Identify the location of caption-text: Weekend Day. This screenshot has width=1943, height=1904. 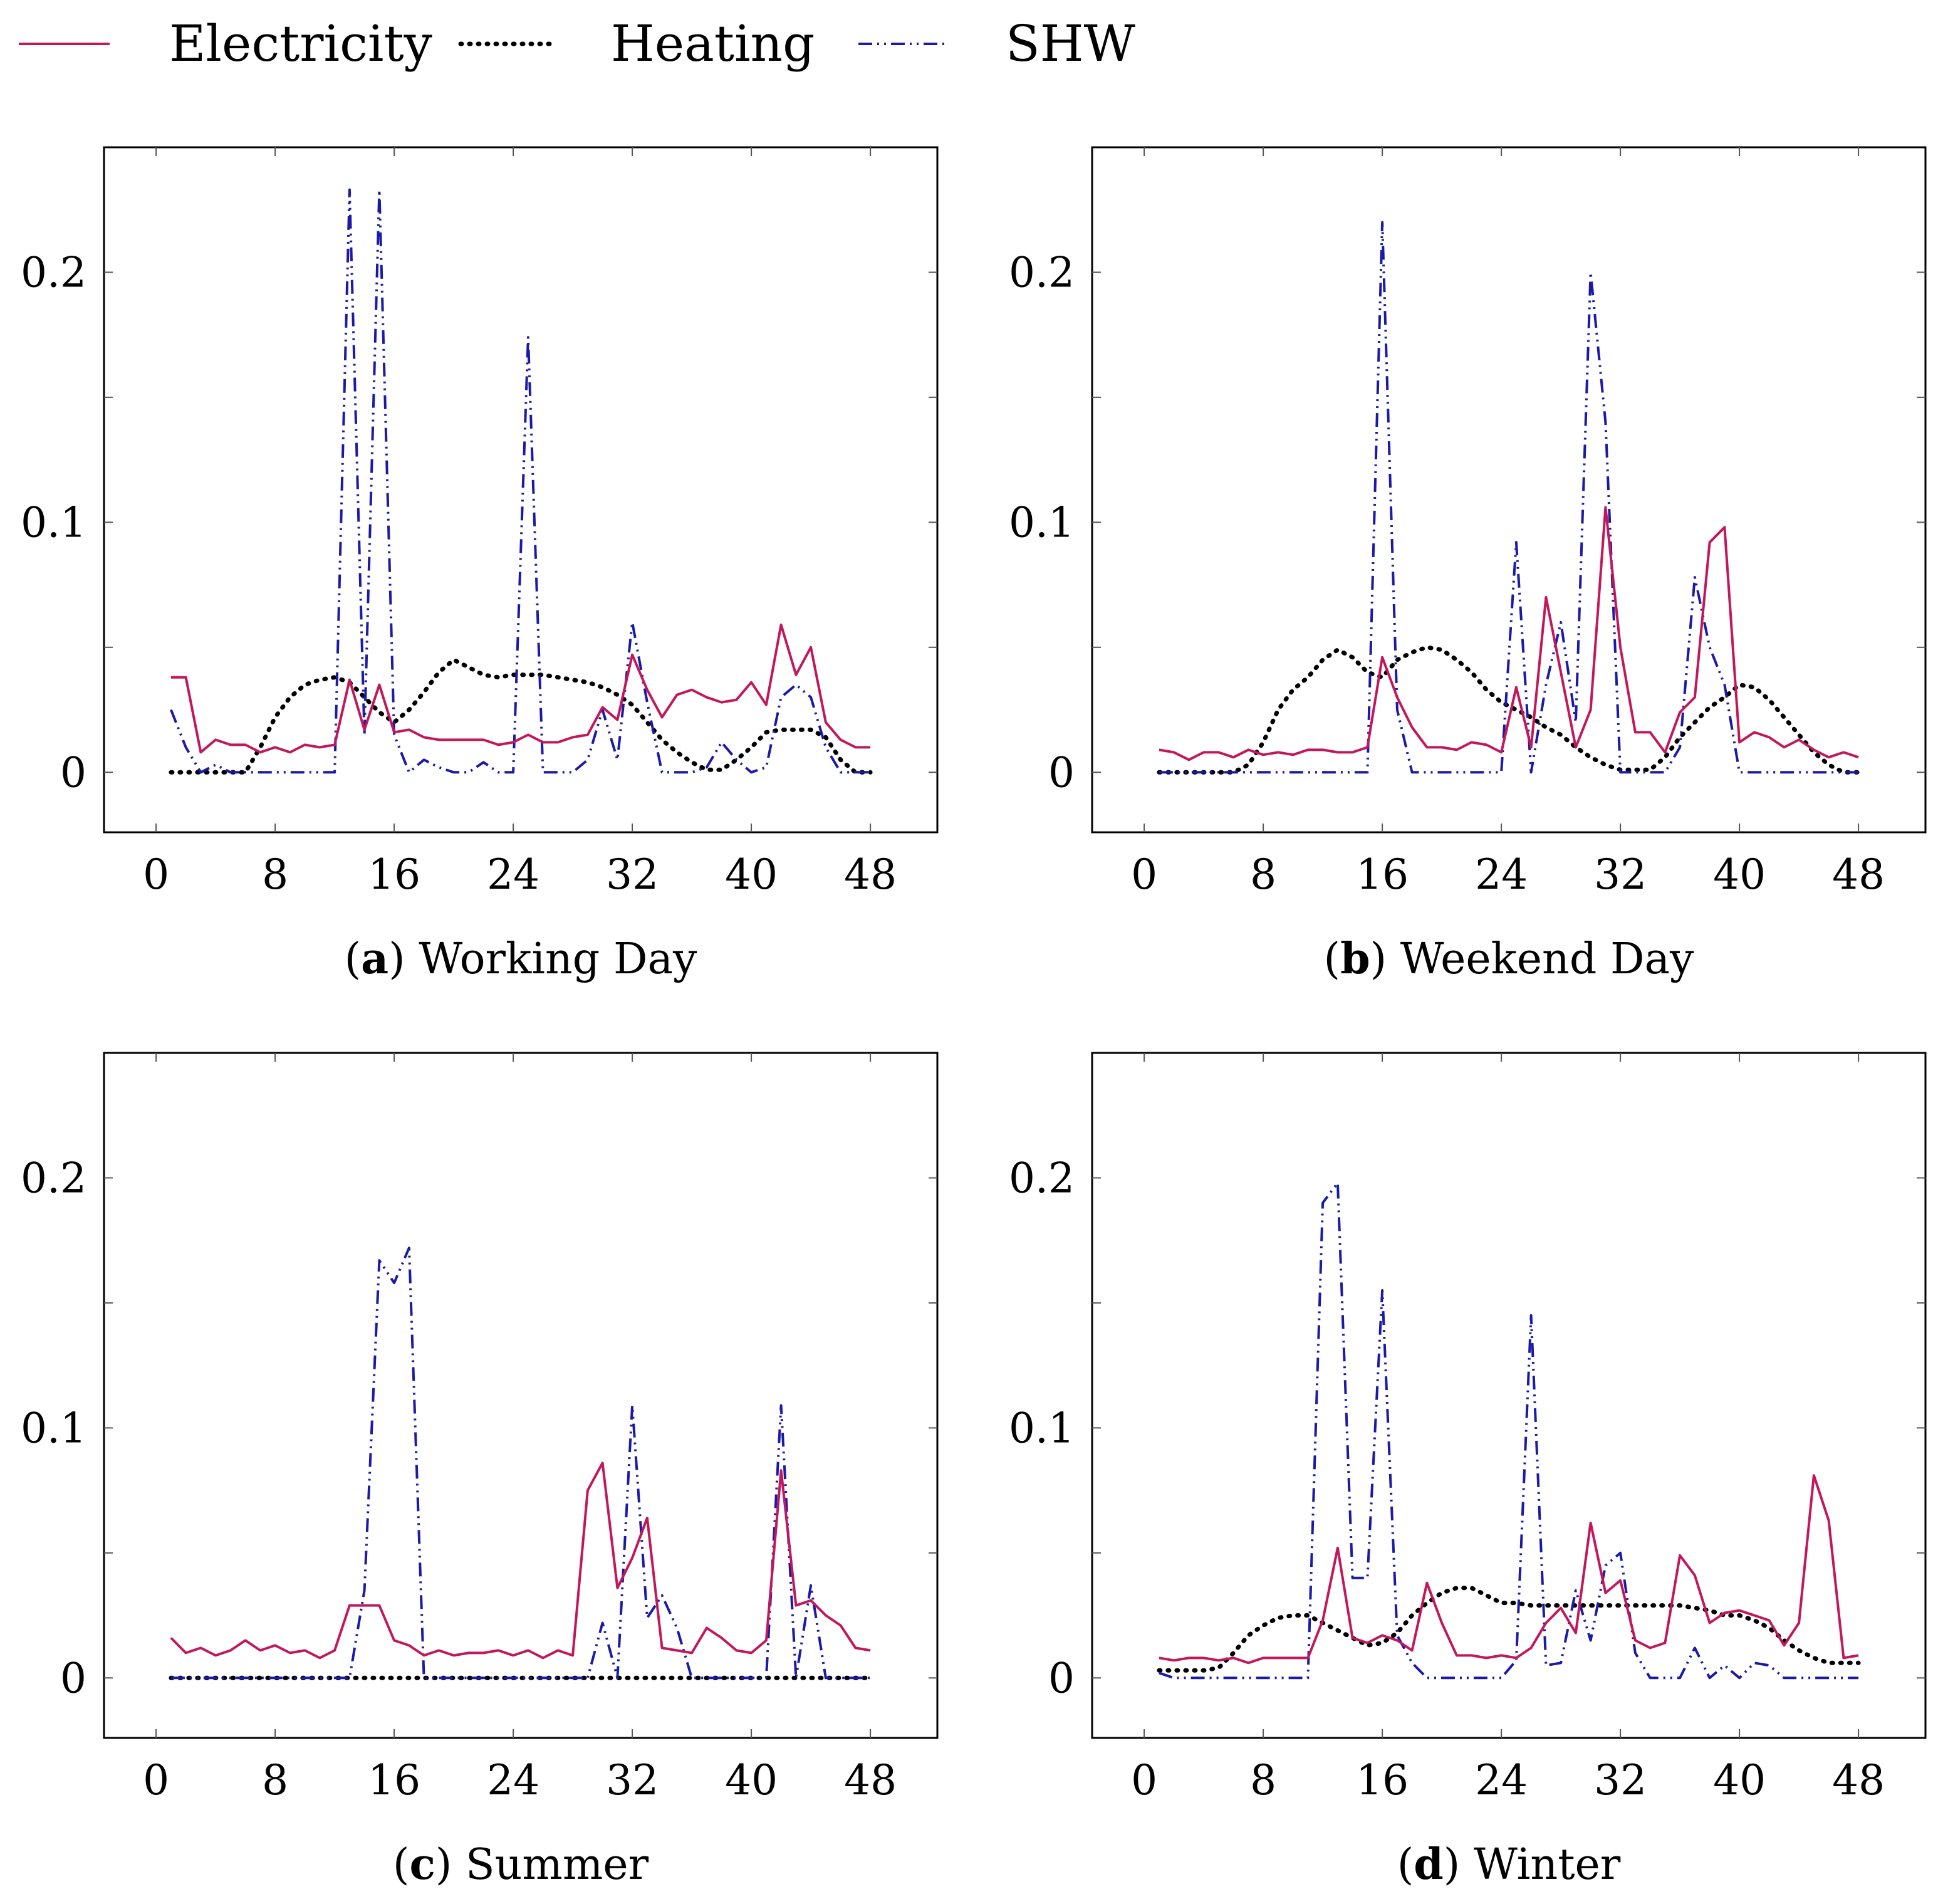
(1547, 959).